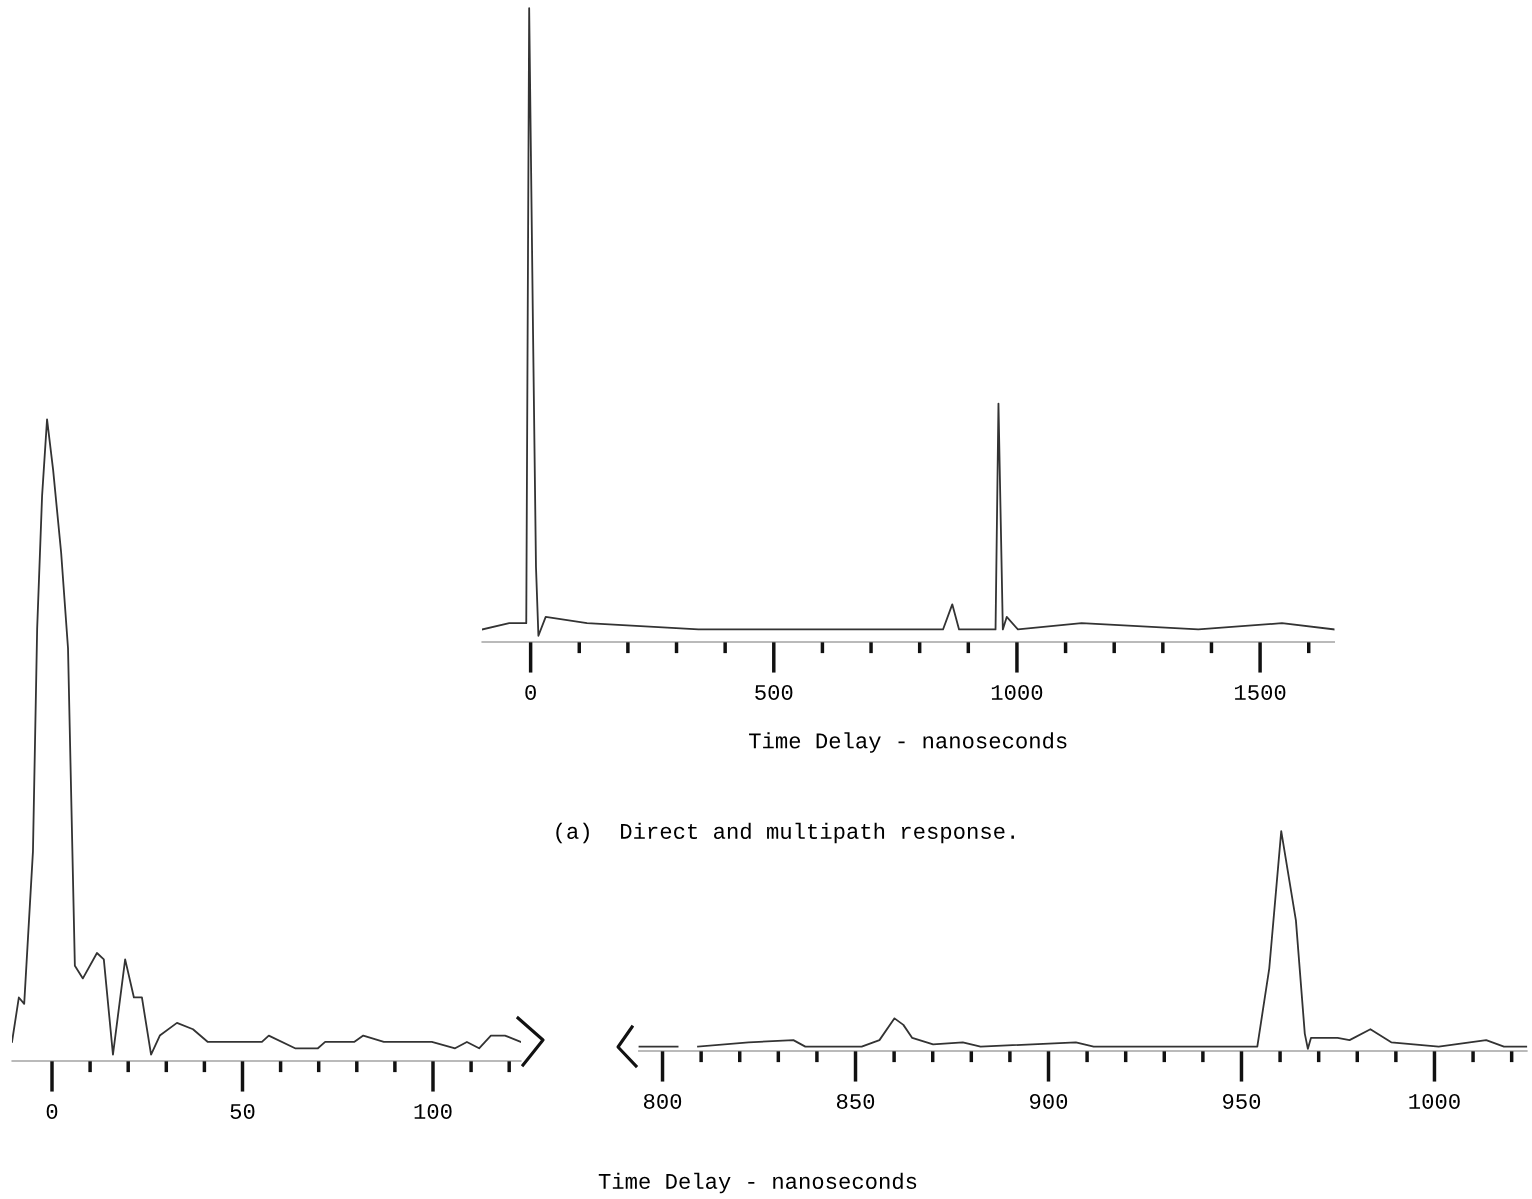  What do you see at coordinates (242, 1111) in the screenshot?
I see `x-tick-label: 50` at bounding box center [242, 1111].